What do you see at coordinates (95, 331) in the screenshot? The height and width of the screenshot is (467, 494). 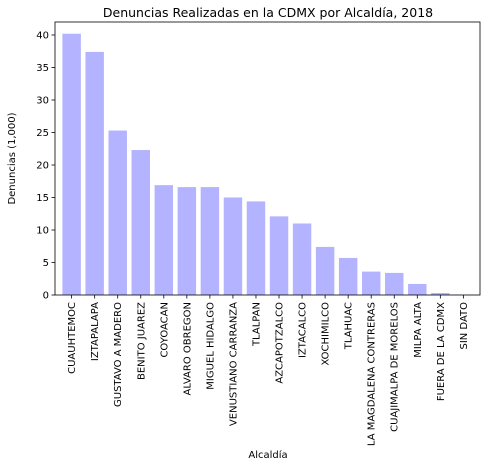 I see `x-tick-label: IZTAPALAPA` at bounding box center [95, 331].